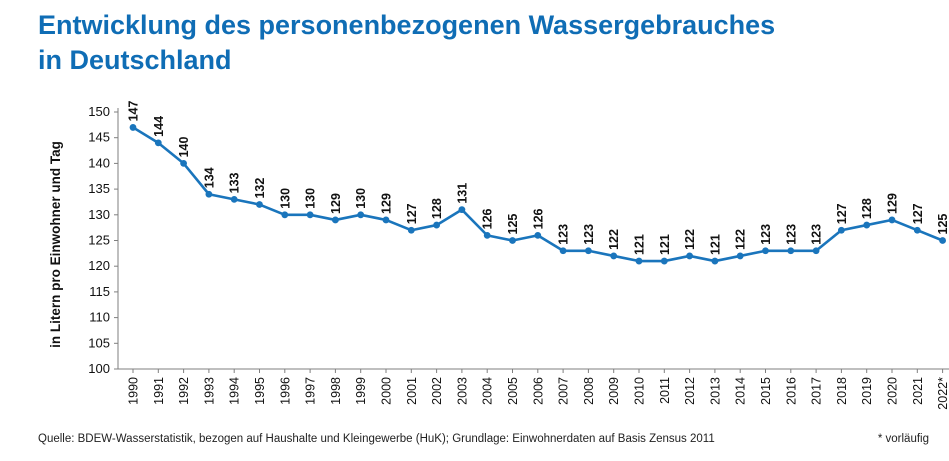  What do you see at coordinates (766, 391) in the screenshot?
I see `x-tick-label: 2015` at bounding box center [766, 391].